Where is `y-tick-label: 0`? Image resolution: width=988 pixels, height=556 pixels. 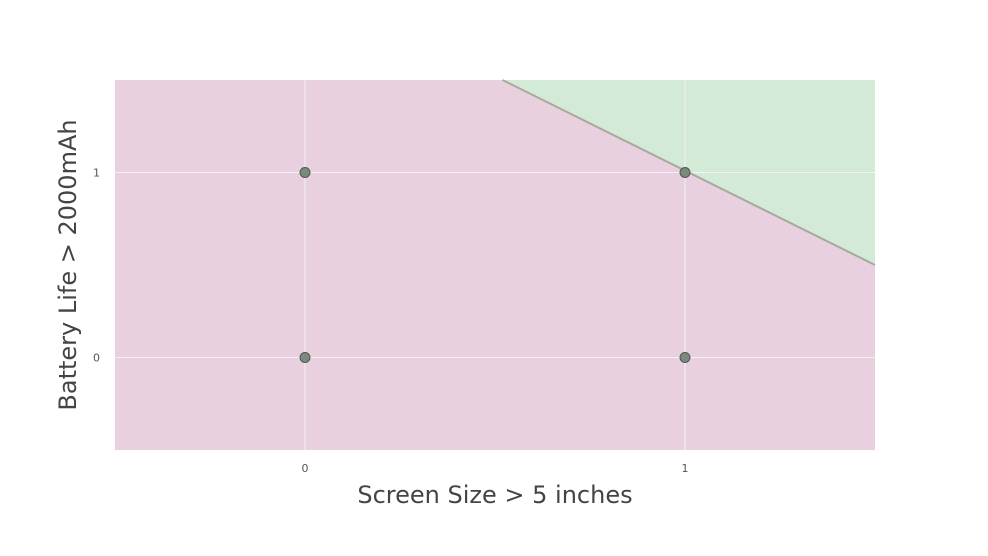 y-tick-label: 0 is located at coordinates (96, 358).